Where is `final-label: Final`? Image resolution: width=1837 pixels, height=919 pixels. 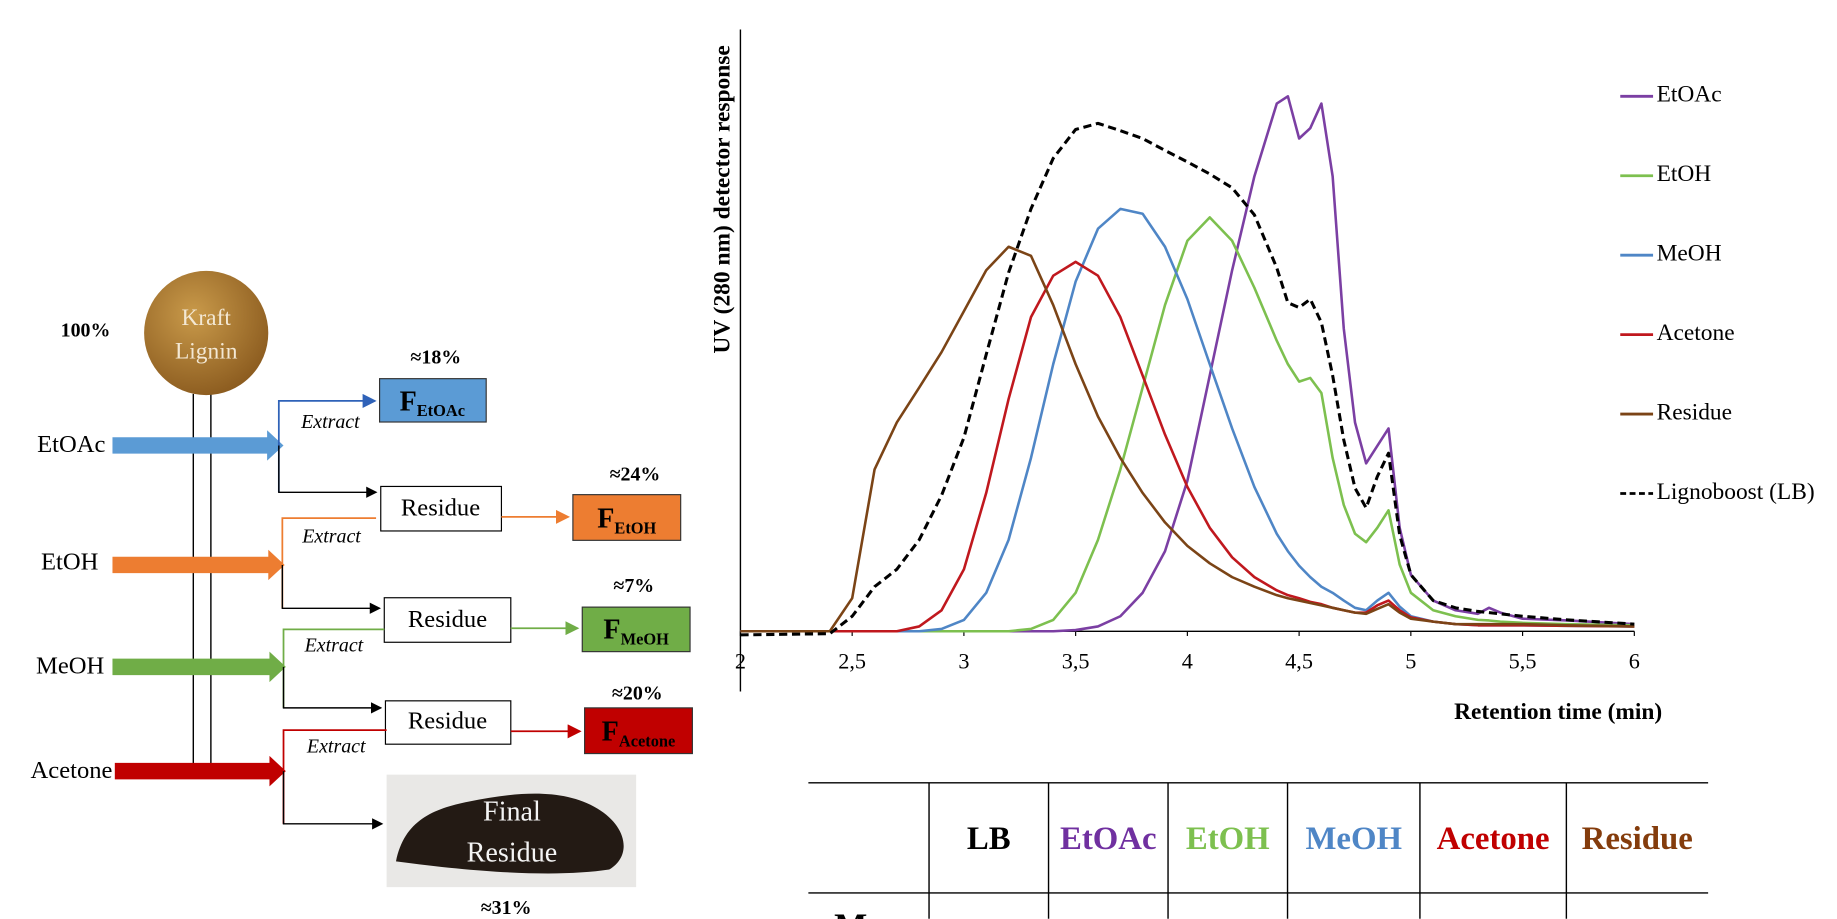
final-label: Final is located at coordinates (512, 811).